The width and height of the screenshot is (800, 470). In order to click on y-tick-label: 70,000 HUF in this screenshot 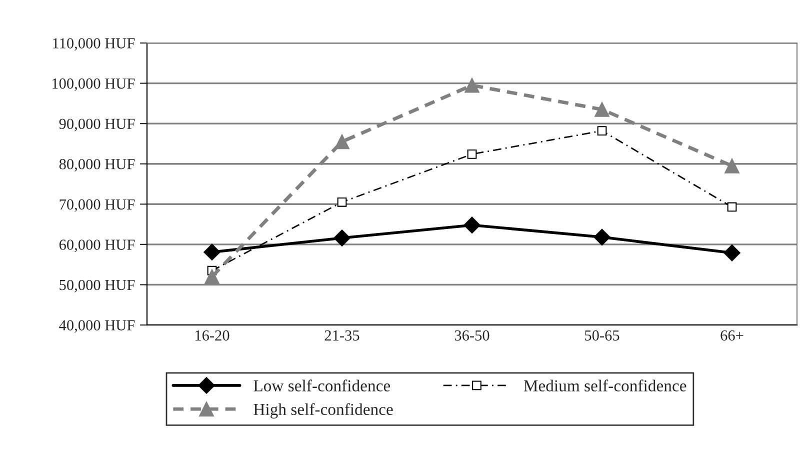, I will do `click(97, 205)`.